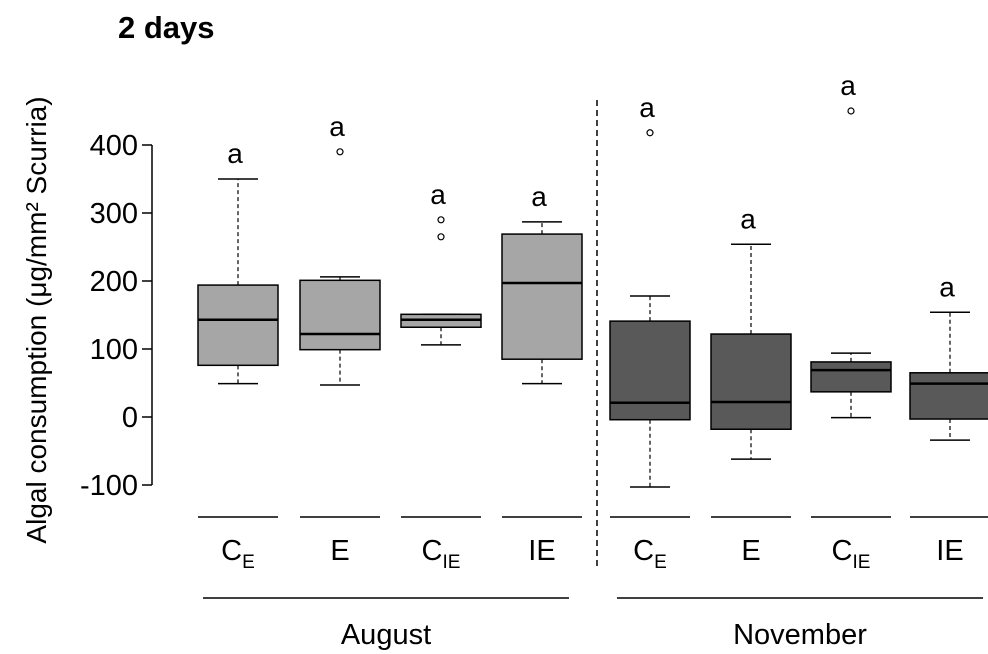  What do you see at coordinates (114, 282) in the screenshot?
I see `y-tick-label: 200` at bounding box center [114, 282].